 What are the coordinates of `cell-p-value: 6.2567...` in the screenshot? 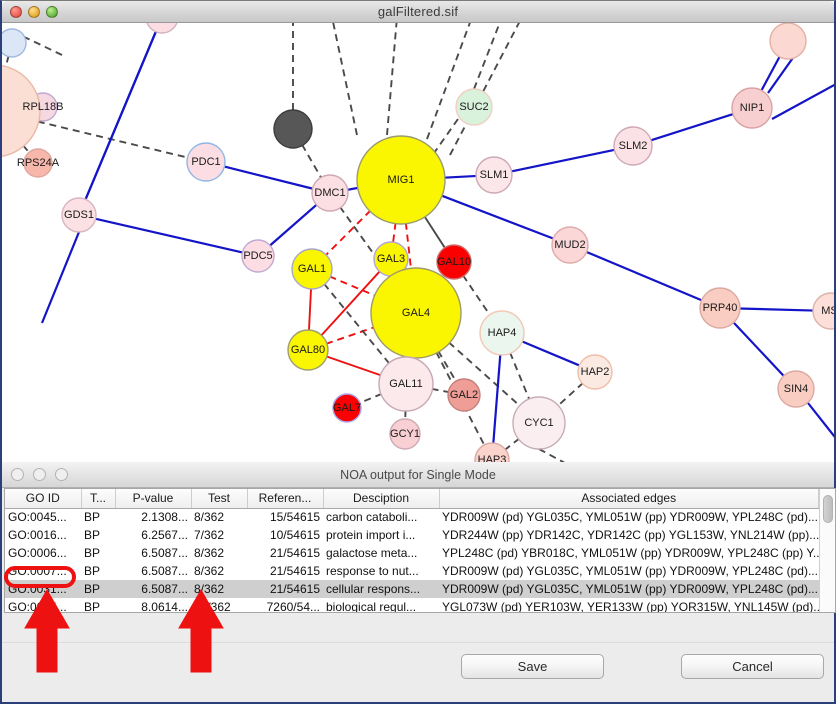 It's located at (164, 535).